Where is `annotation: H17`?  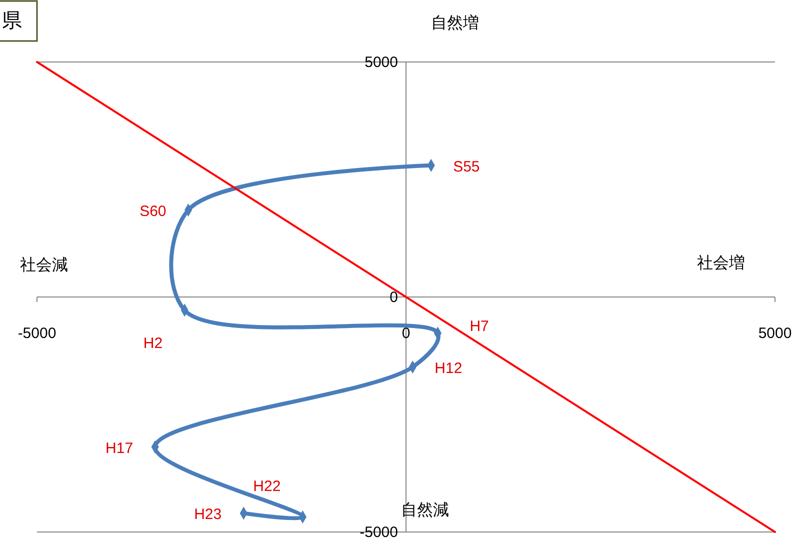 annotation: H17 is located at coordinates (120, 448).